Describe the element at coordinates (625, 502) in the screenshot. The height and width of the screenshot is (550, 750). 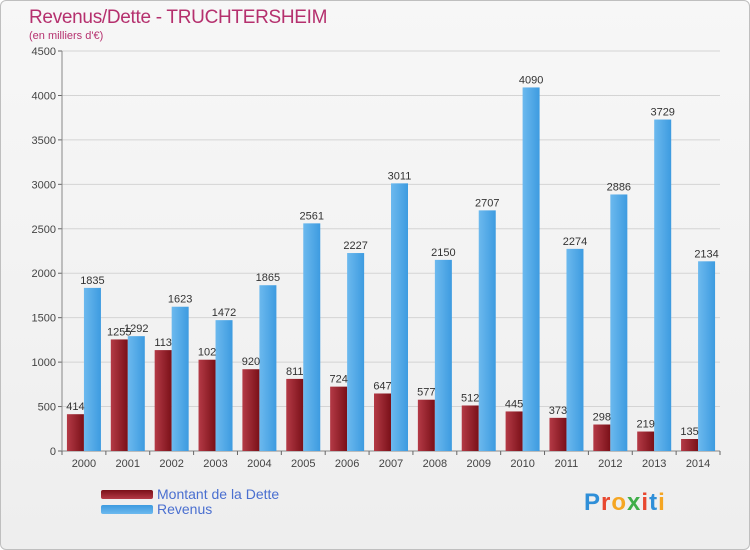
I see `proxiti-logo: Proxiti` at that location.